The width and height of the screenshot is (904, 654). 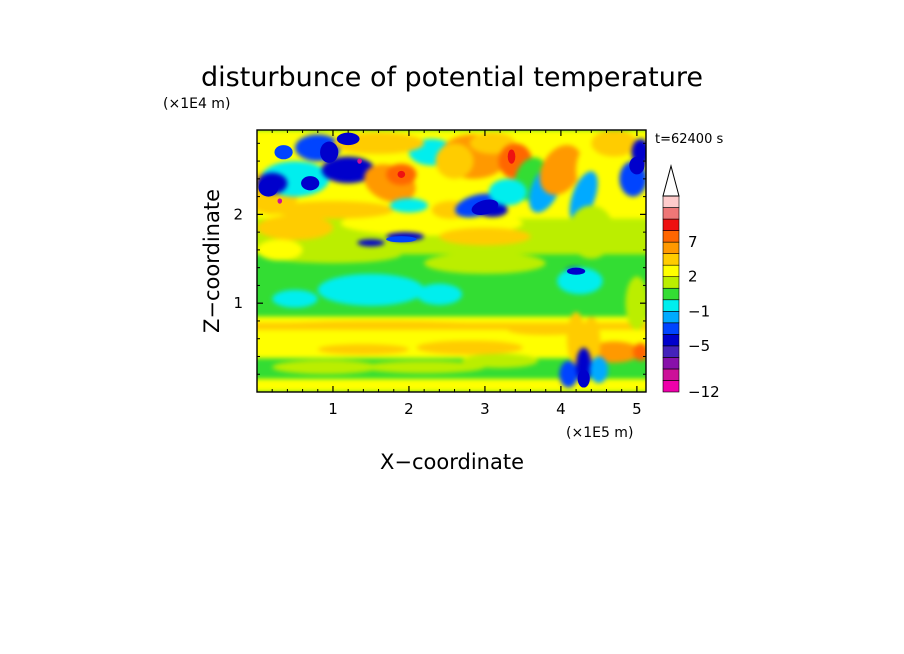 I want to click on colorbar-tick-label: −12, so click(x=704, y=392).